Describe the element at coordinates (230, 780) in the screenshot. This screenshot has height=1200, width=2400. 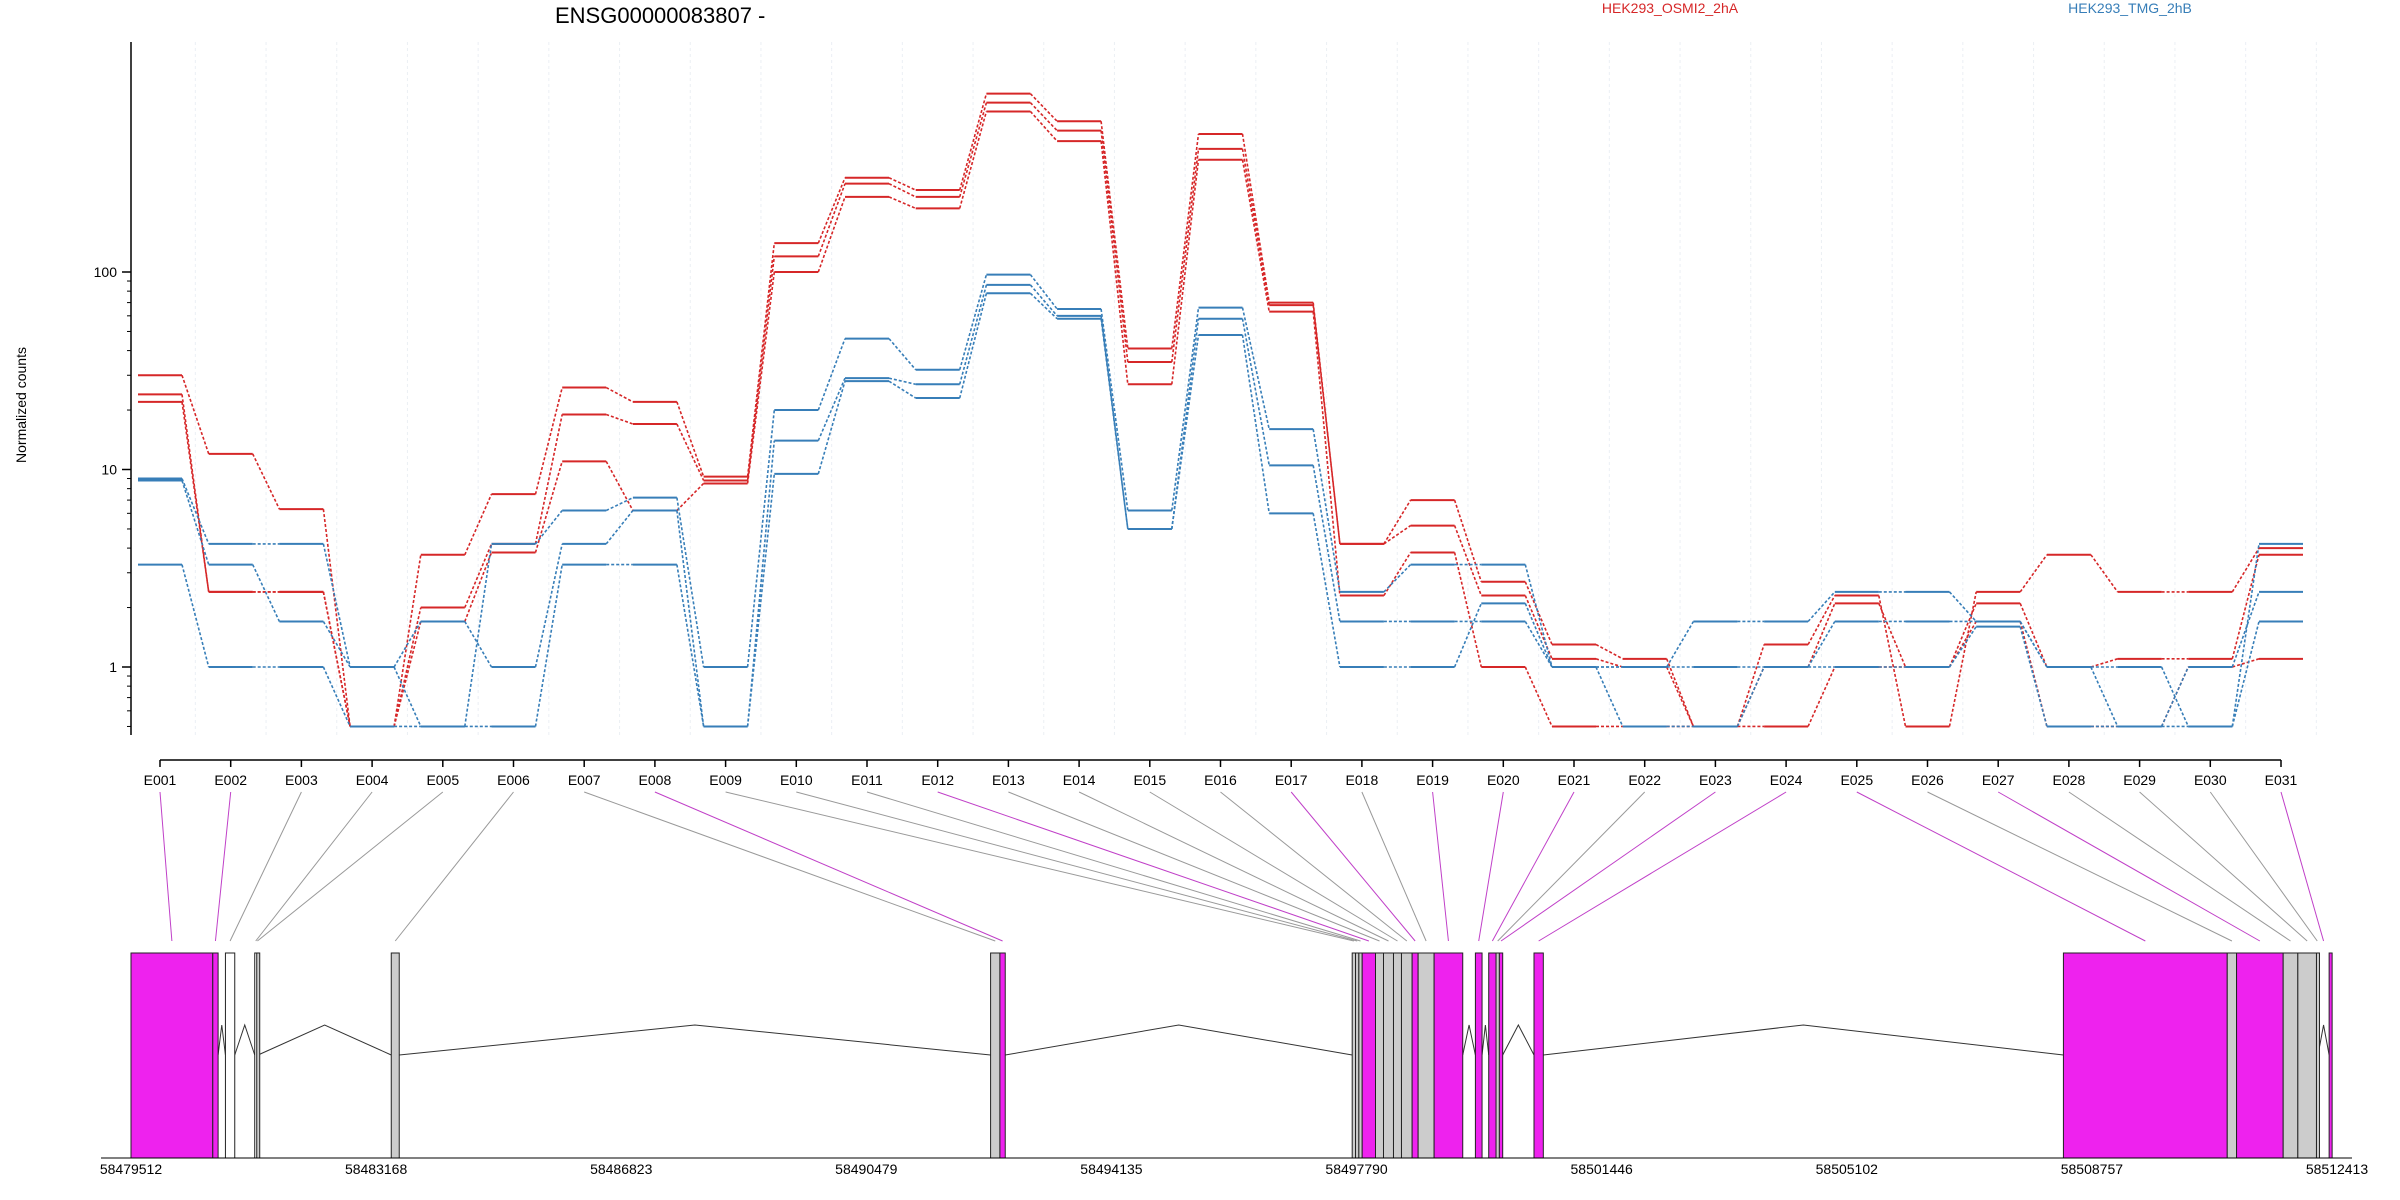
I see `x-tick-label-E002: E002` at that location.